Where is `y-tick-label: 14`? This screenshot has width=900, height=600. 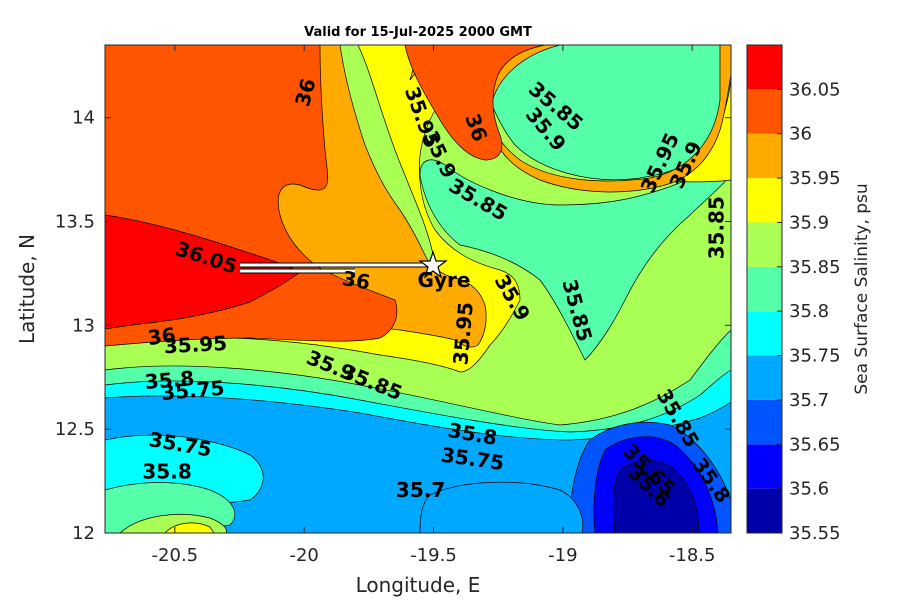 y-tick-label: 14 is located at coordinates (83, 118).